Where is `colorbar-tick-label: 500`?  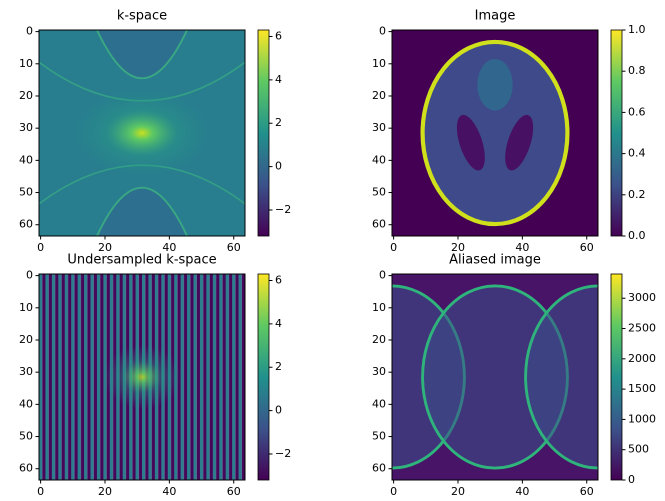
colorbar-tick-label: 500 is located at coordinates (638, 449).